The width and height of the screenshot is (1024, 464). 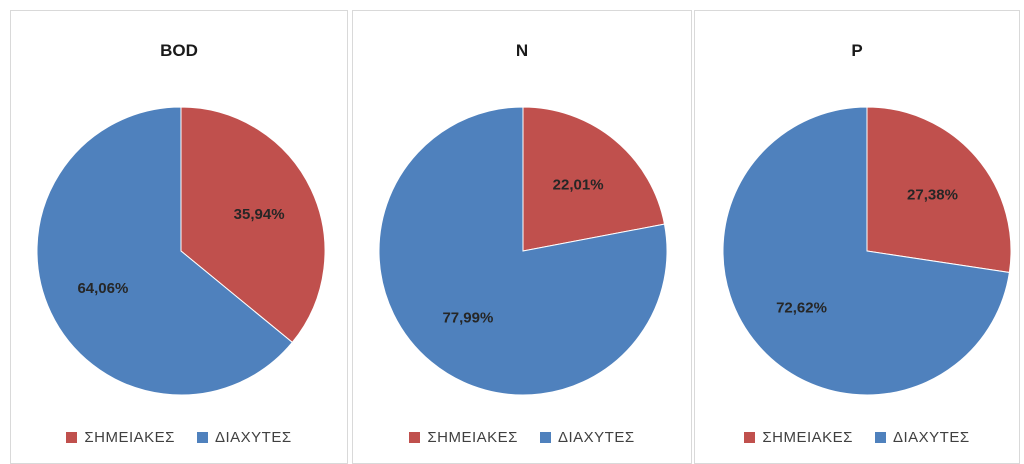 What do you see at coordinates (522, 50) in the screenshot?
I see `chart-title: N` at bounding box center [522, 50].